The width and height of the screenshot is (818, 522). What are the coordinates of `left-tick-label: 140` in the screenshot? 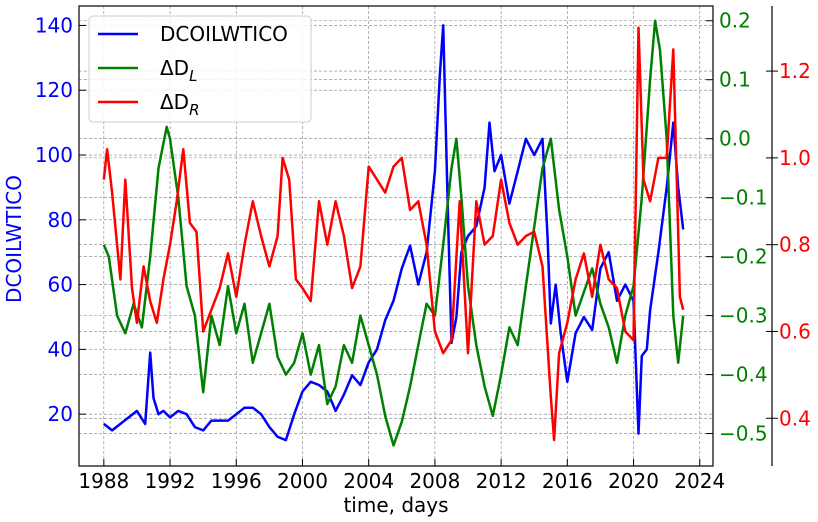 It's located at (54, 25).